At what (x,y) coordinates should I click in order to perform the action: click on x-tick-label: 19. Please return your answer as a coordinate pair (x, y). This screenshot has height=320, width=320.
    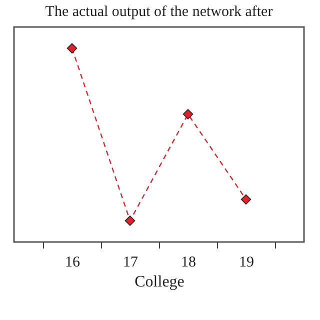
    Looking at the image, I should click on (246, 262).